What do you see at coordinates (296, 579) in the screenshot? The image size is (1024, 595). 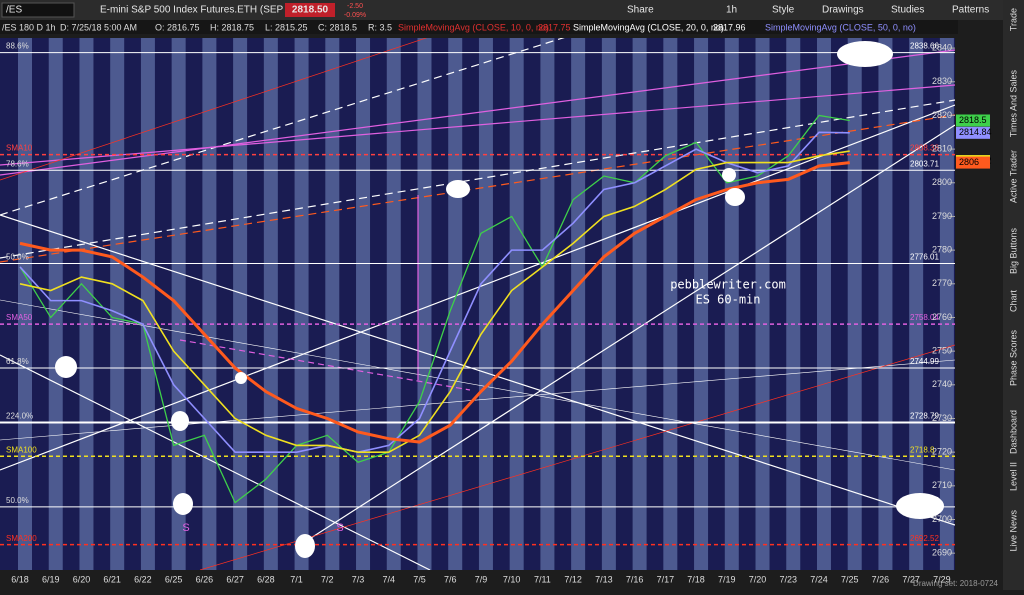 I see `x-tick-label: 7/1` at bounding box center [296, 579].